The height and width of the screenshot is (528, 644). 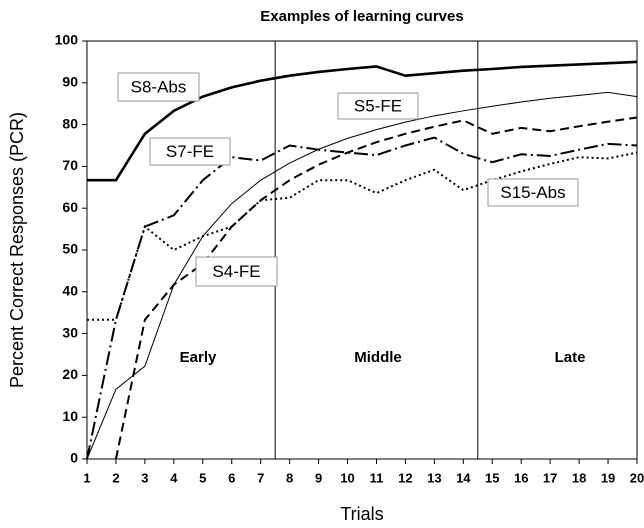 I want to click on legend-label: S4-FE, so click(x=236, y=271).